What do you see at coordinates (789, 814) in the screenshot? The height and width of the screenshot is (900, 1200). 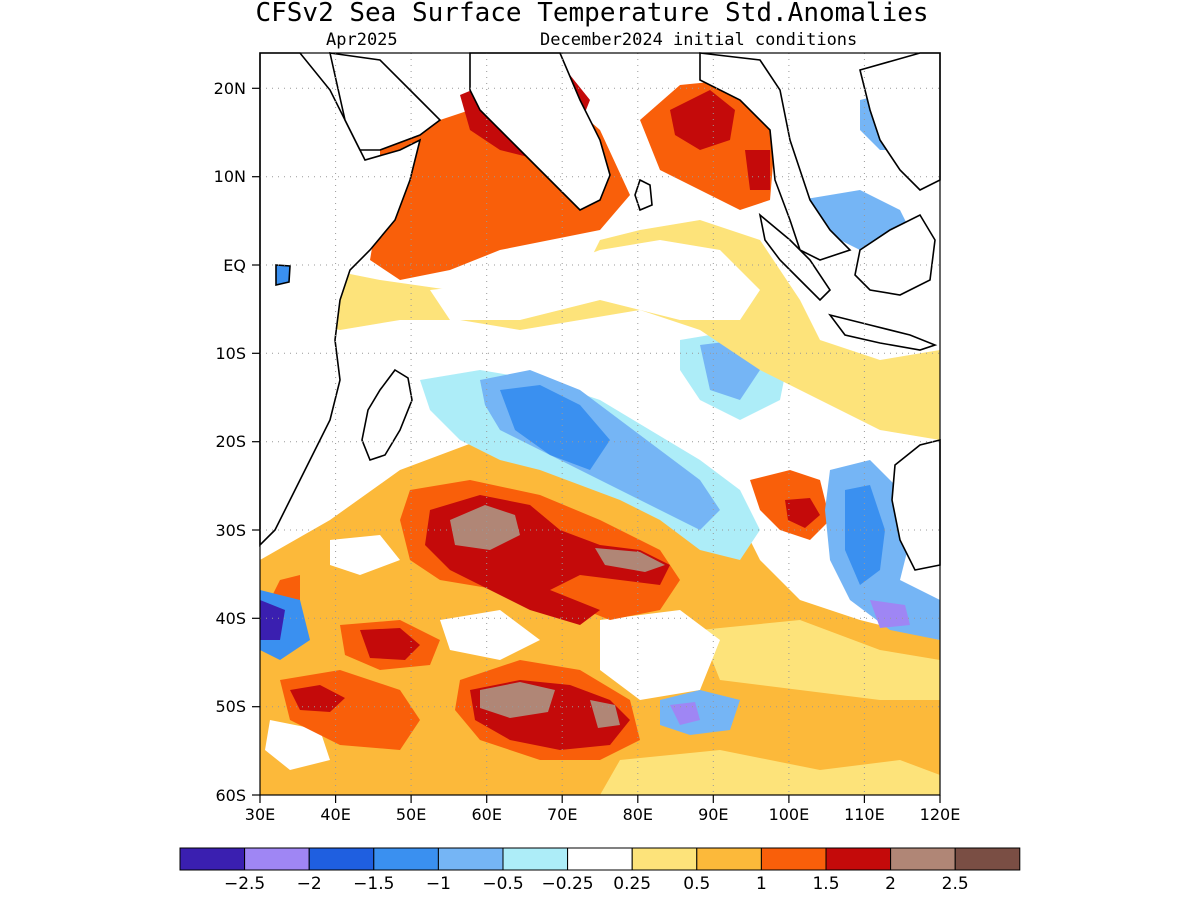 I see `x-tick-label: 100E` at bounding box center [789, 814].